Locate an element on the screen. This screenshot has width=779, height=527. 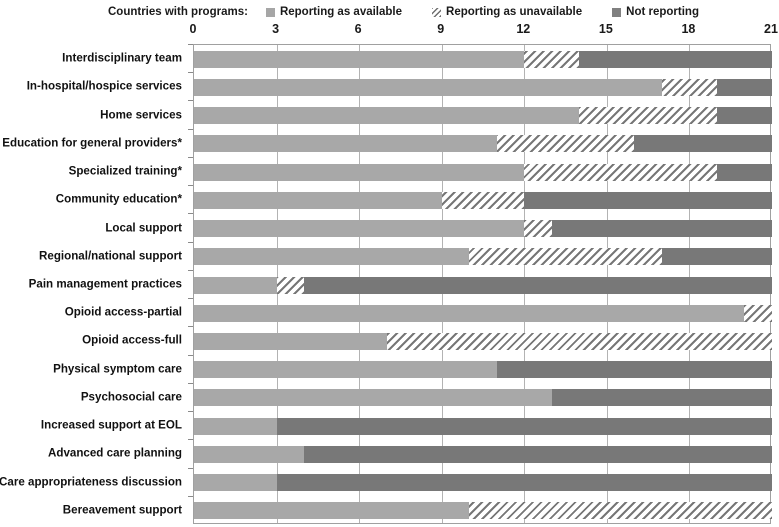
legend-entry-unavailable: Reporting as unavailable is located at coordinates (507, 12).